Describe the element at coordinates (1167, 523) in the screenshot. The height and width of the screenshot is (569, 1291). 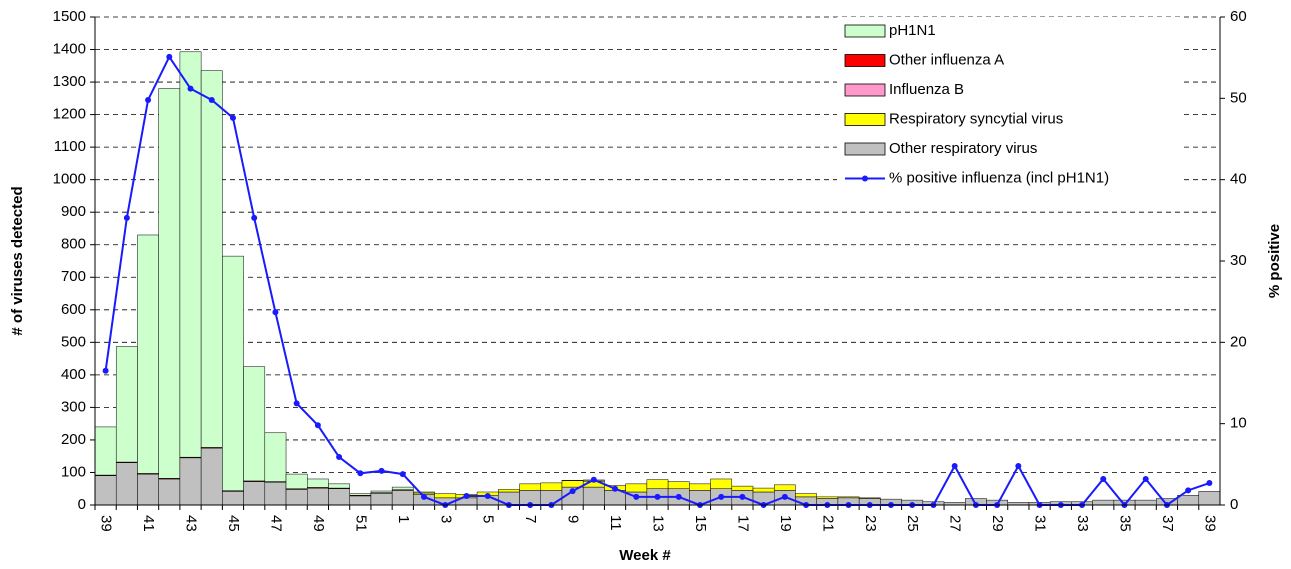
I see `x-tick-label: 37` at that location.